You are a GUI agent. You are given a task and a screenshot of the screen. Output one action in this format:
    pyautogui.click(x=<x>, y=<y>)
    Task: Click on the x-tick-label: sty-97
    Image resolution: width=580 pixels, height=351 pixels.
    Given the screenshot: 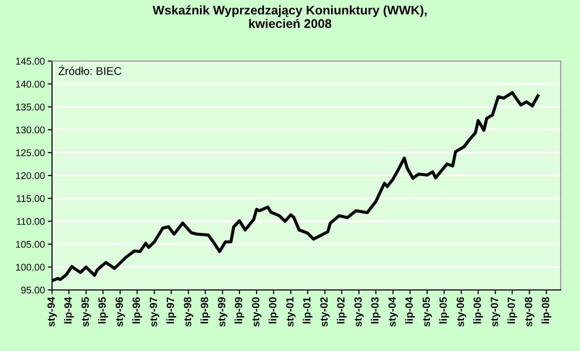 What is the action you would take?
    pyautogui.click(x=155, y=312)
    